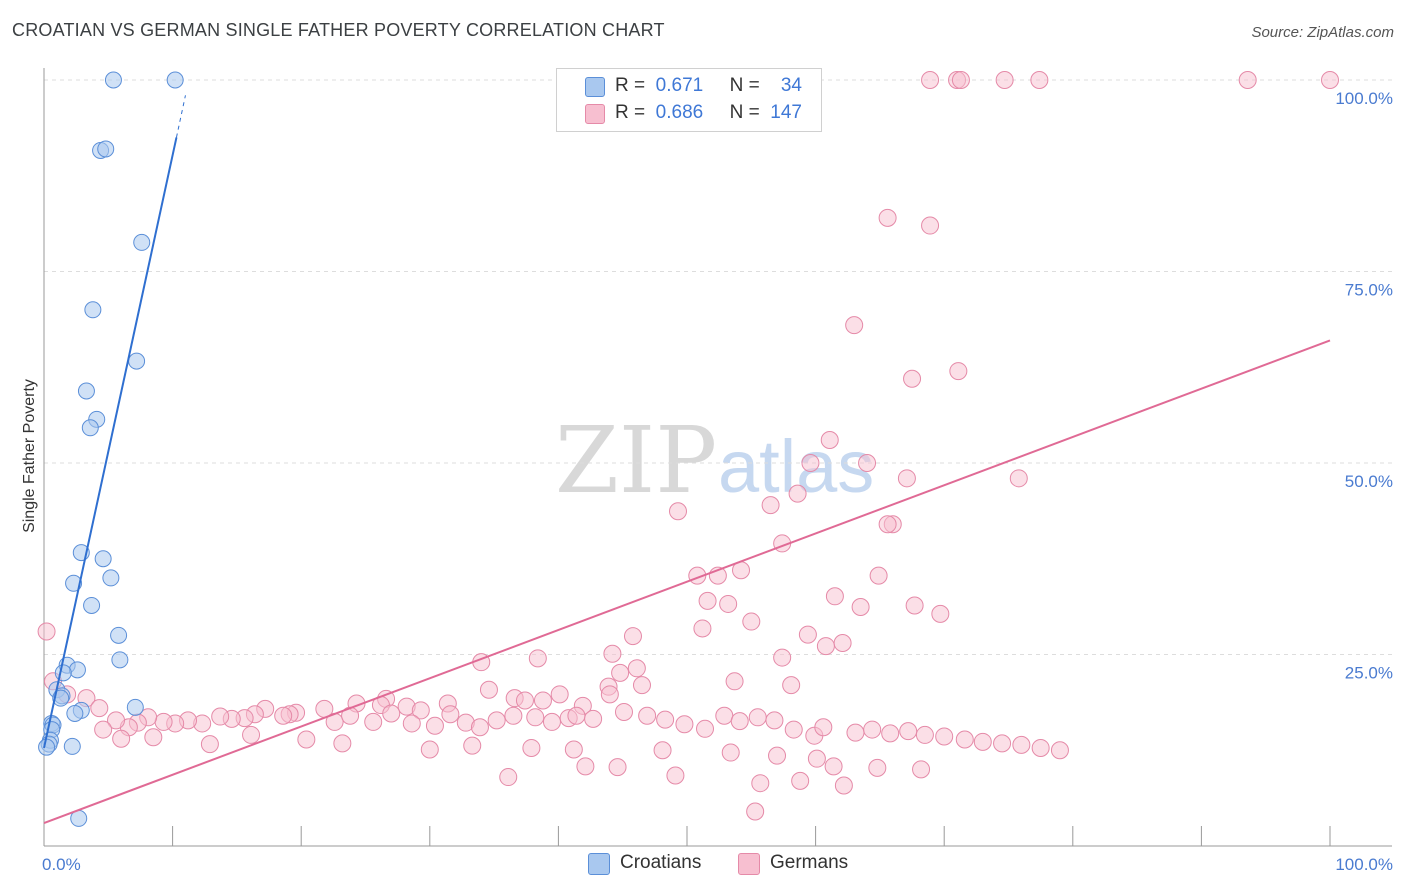 The width and height of the screenshot is (1406, 892). What do you see at coordinates (708, 86) in the screenshot?
I see `legend-croatians-text: R = 0.671 N = 34` at bounding box center [708, 86].